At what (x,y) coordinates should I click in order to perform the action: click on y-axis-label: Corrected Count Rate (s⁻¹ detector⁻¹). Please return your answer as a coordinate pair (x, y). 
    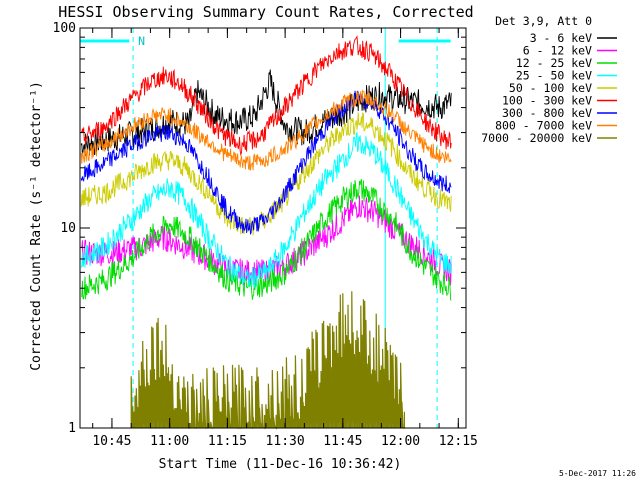
    Looking at the image, I should click on (36, 226).